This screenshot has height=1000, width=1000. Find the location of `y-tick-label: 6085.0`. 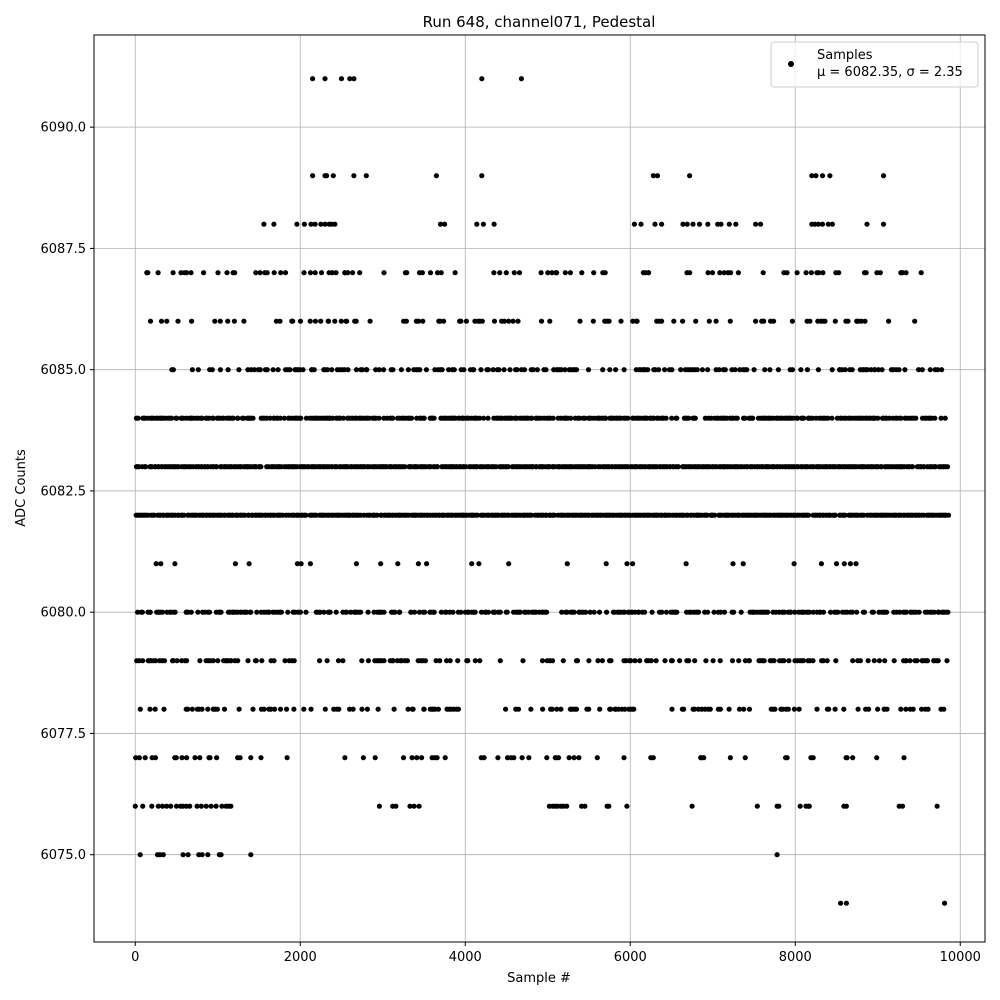

y-tick-label: 6085.0 is located at coordinates (64, 370).